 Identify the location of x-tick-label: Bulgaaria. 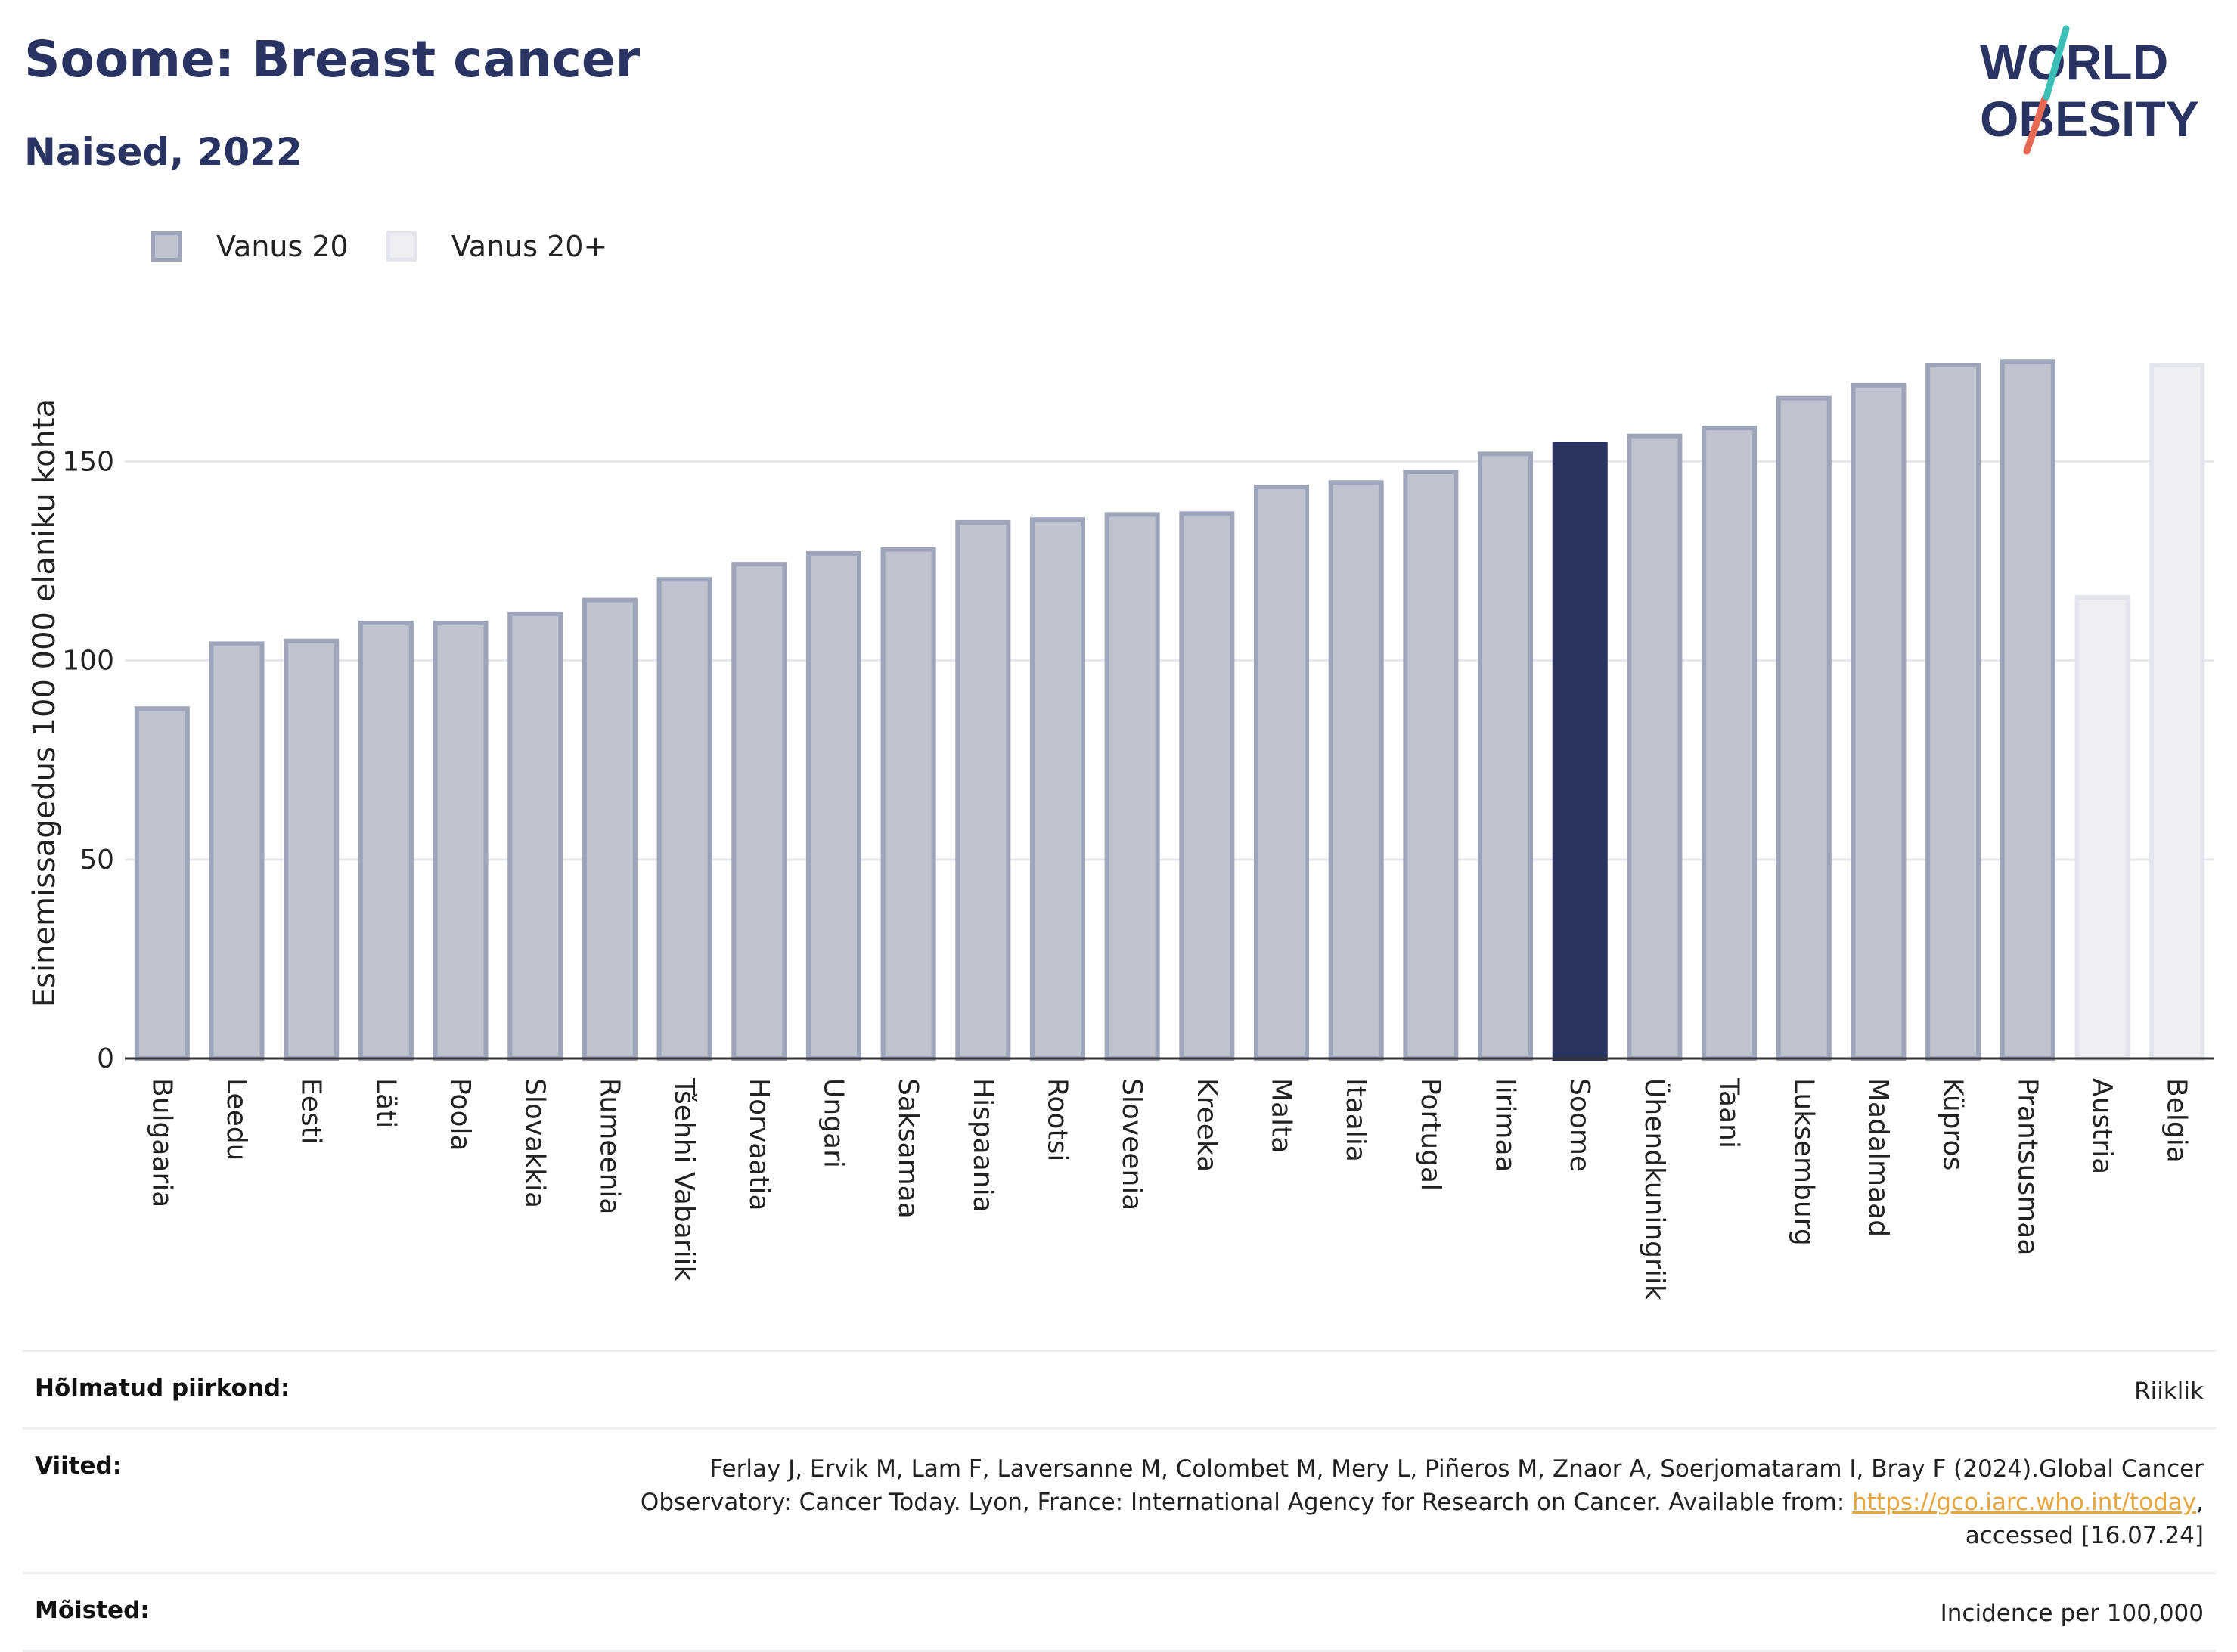
(161, 1143).